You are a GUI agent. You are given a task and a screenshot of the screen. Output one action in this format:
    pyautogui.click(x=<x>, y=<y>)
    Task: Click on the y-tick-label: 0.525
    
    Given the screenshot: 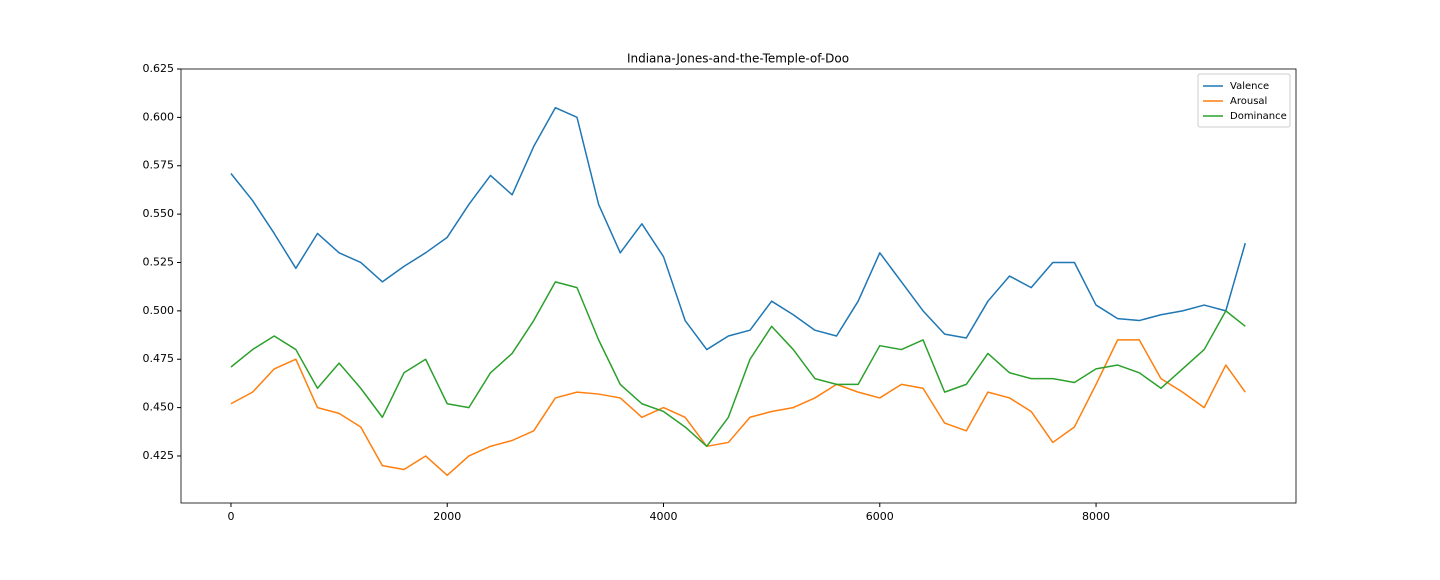 What is the action you would take?
    pyautogui.click(x=159, y=261)
    